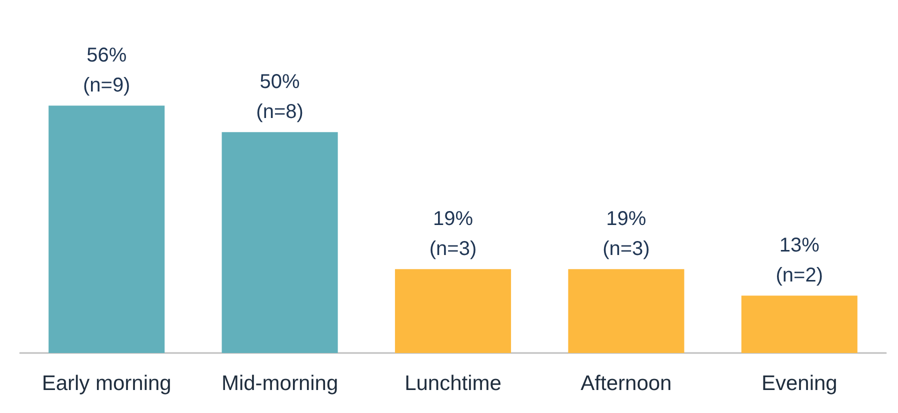 The width and height of the screenshot is (898, 413). What do you see at coordinates (800, 260) in the screenshot?
I see `data-label: 13% (n=2)` at bounding box center [800, 260].